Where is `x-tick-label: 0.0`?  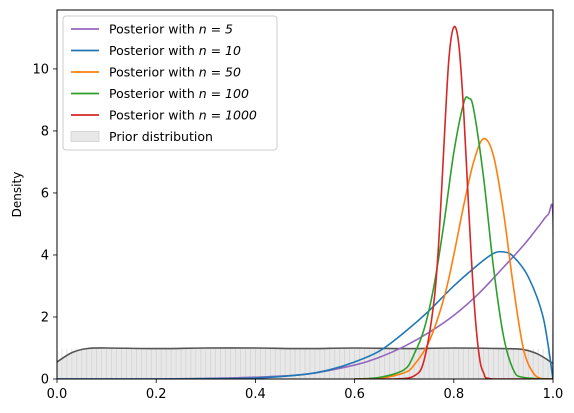
x-tick-label: 0.0 is located at coordinates (57, 394).